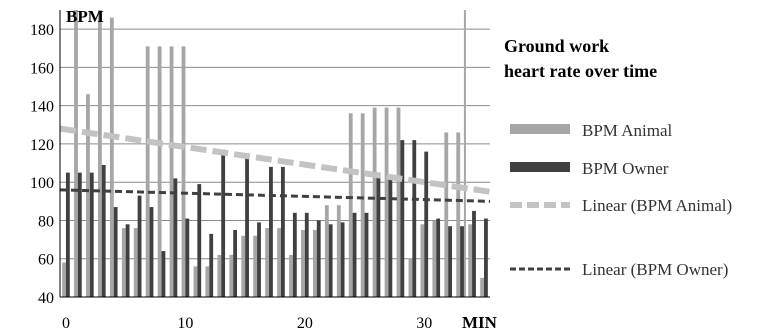 The width and height of the screenshot is (776, 336). Describe the element at coordinates (42, 107) in the screenshot. I see `y-tick-label: 140` at that location.